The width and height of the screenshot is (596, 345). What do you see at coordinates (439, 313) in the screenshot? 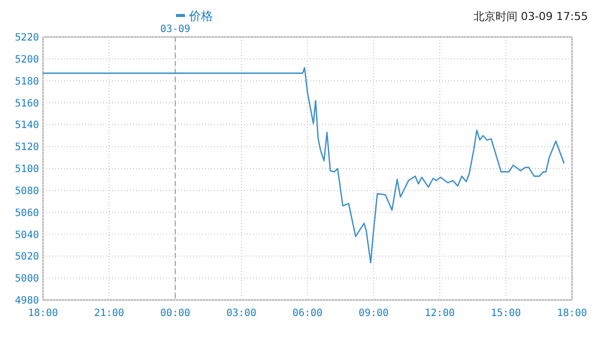
I see `x-tick-label: 12:00` at bounding box center [439, 313].